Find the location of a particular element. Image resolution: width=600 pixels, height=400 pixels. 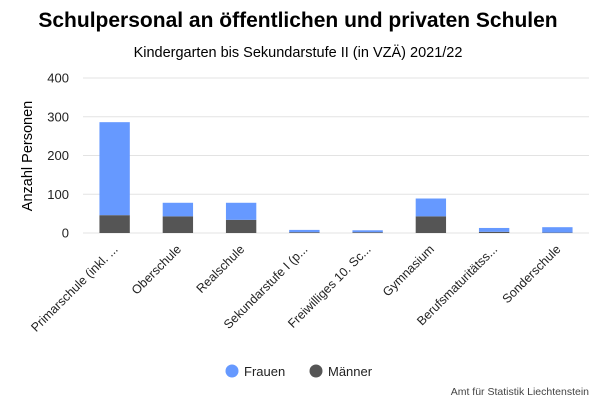

y-tick-label: 0 is located at coordinates (65, 233).